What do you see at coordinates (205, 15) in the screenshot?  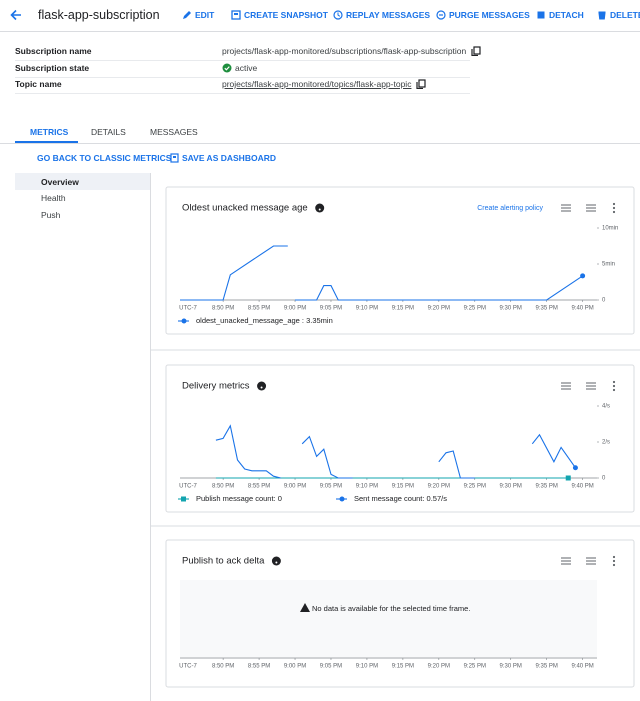 I see `action-button: EDIT` at bounding box center [205, 15].